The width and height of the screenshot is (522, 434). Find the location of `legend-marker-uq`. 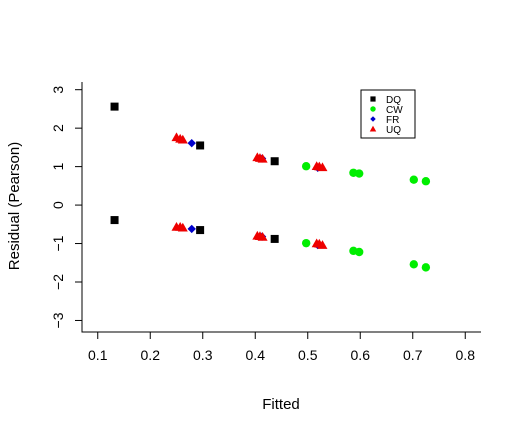

legend-marker-uq is located at coordinates (373, 128).